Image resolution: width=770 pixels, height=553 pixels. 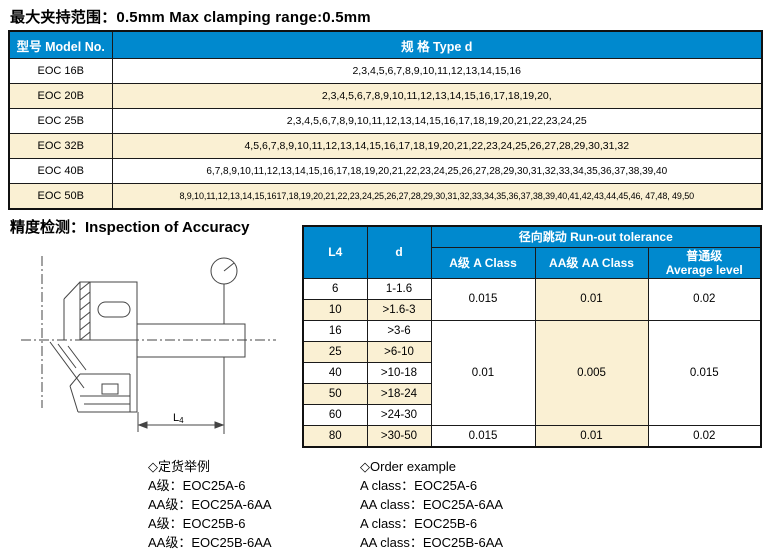 What do you see at coordinates (130, 227) in the screenshot?
I see `section-title: 精度检测：Inspection of Accuracy` at bounding box center [130, 227].